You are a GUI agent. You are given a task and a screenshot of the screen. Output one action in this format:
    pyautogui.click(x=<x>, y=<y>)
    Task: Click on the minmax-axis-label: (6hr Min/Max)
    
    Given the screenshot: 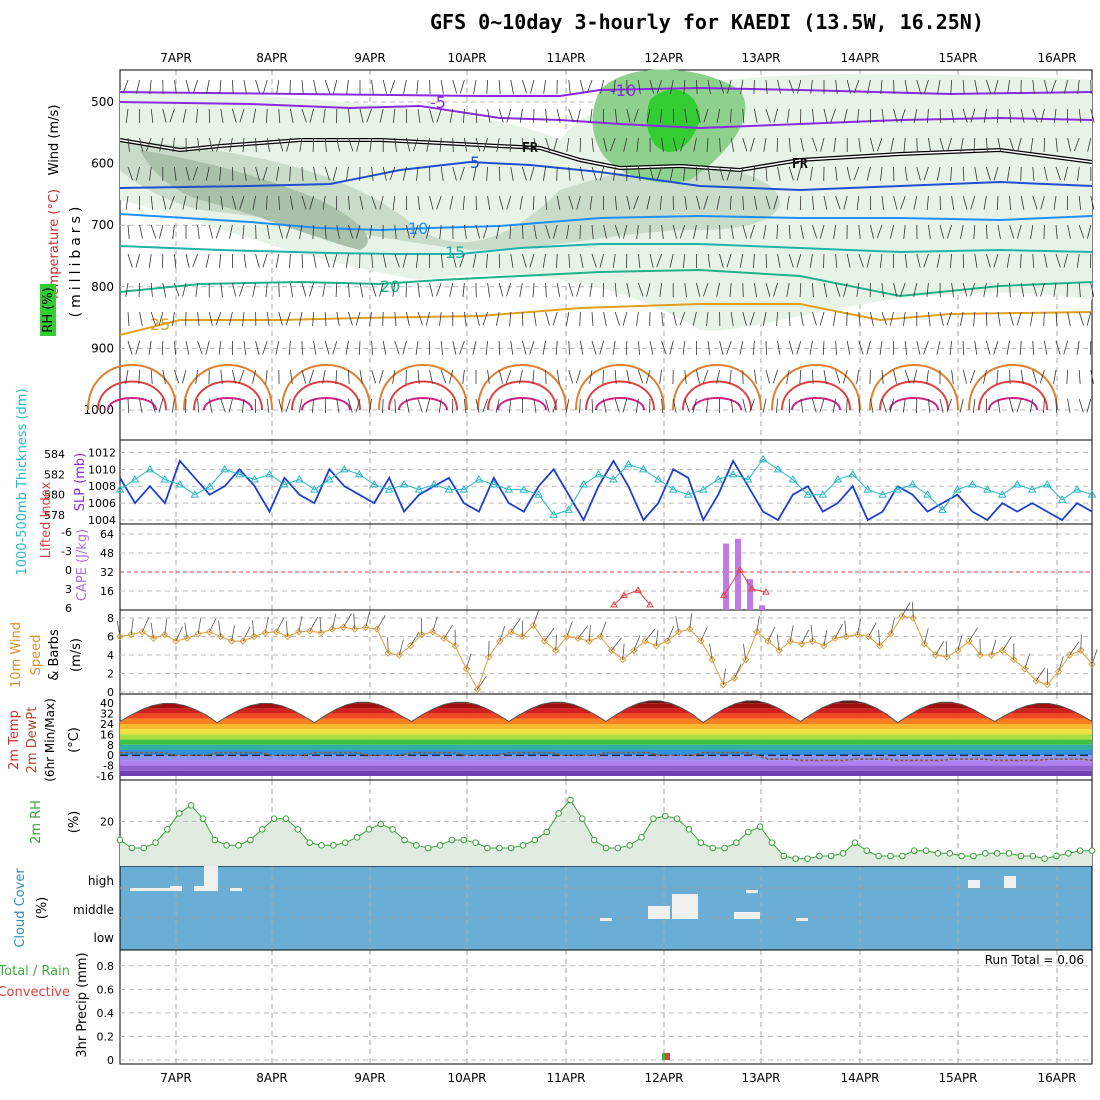 What is the action you would take?
    pyautogui.click(x=50, y=740)
    